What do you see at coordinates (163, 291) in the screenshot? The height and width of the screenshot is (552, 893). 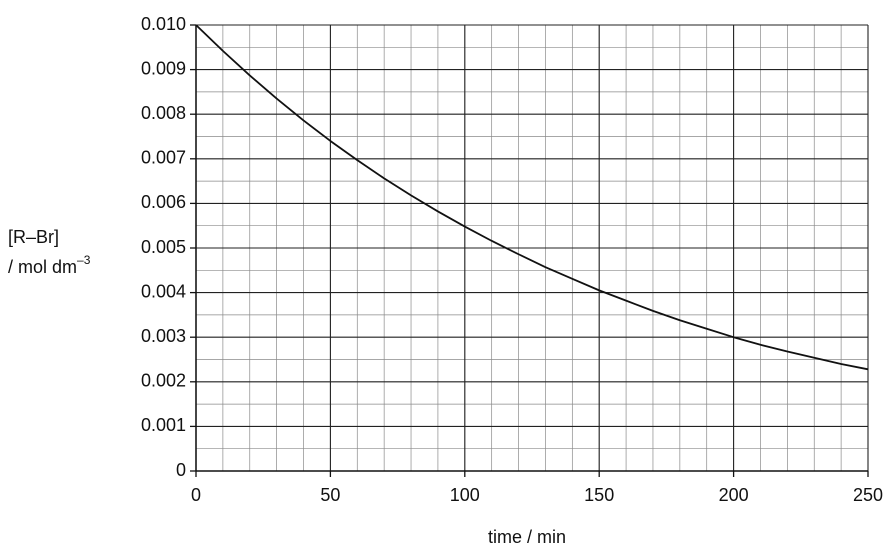 I see `y-tick-label: 0.004` at bounding box center [163, 291].